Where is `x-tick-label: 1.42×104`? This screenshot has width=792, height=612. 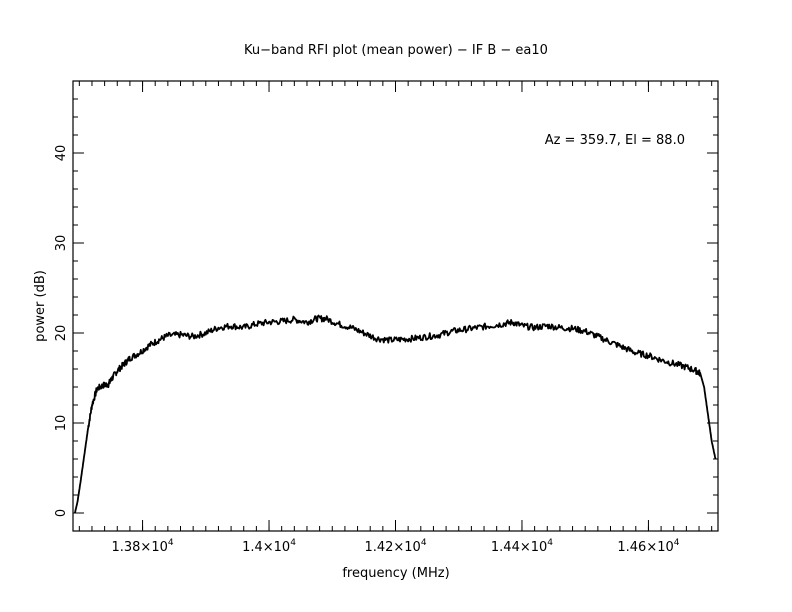 x-tick-label: 1.42×104 is located at coordinates (395, 546).